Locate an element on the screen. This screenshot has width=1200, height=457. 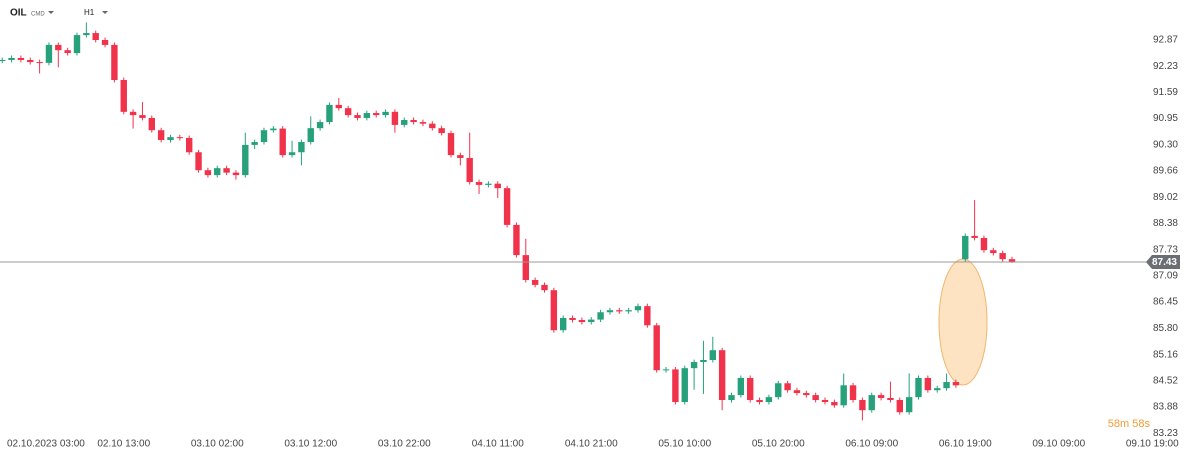
y-tick-label: 90.95 is located at coordinates (1165, 118).